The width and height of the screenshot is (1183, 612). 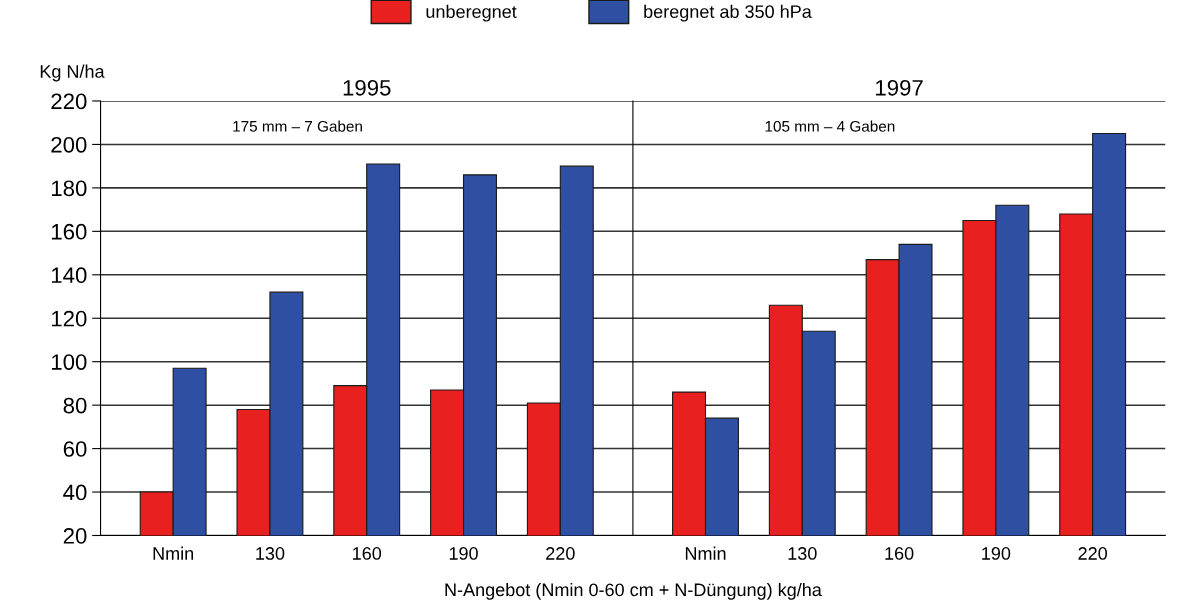 What do you see at coordinates (69, 101) in the screenshot?
I see `y-tick-label: 220` at bounding box center [69, 101].